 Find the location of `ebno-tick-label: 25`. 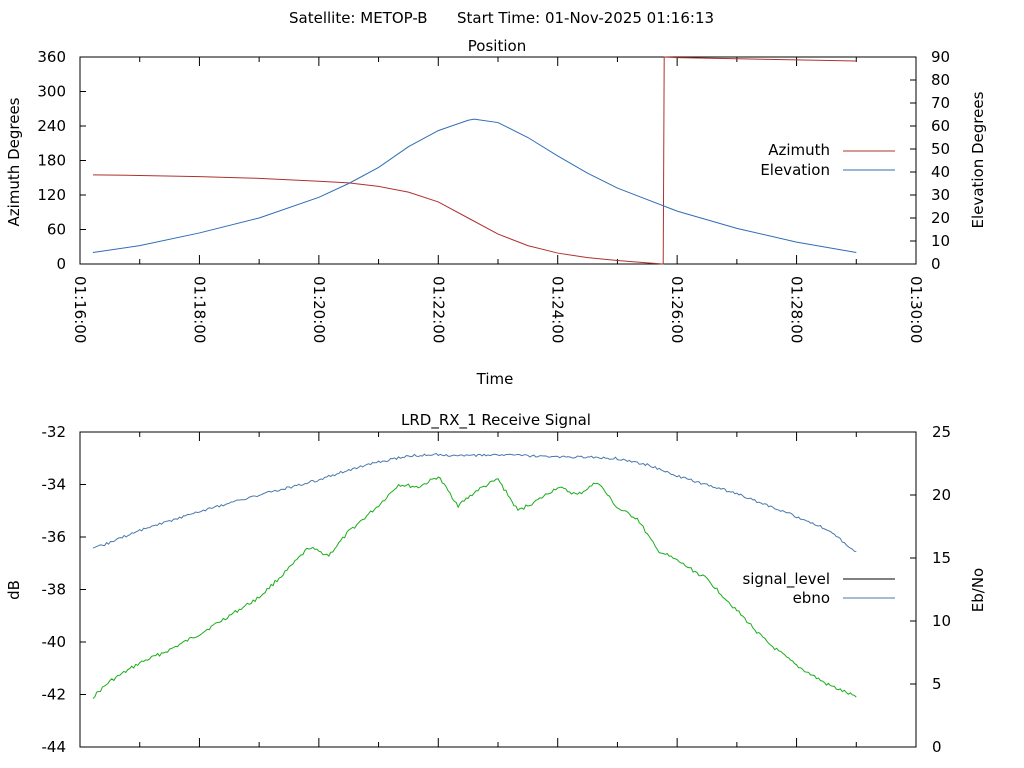

ebno-tick-label: 25 is located at coordinates (941, 432).